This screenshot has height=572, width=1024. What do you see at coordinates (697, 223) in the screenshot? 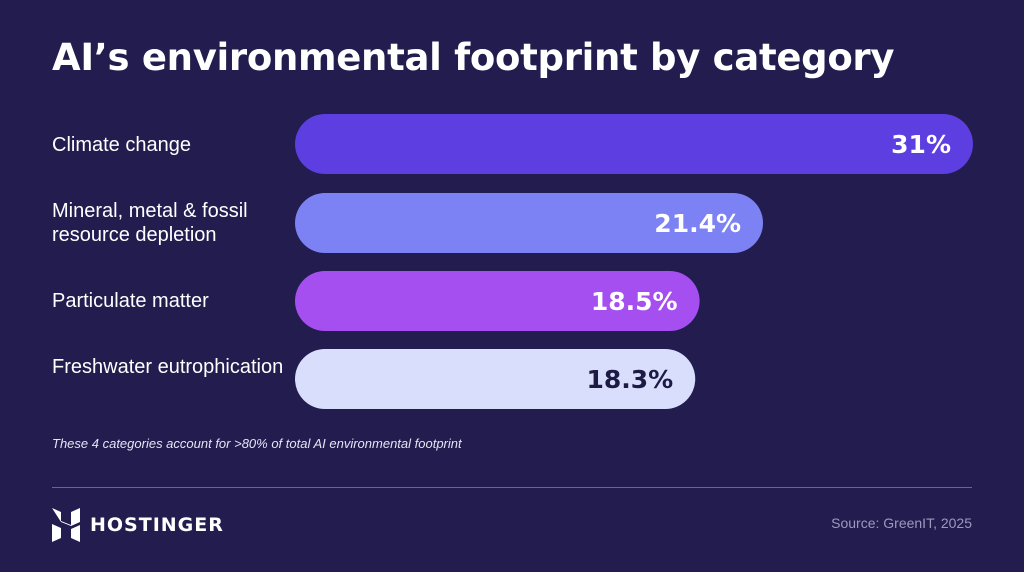
I see `value-label-resource-depletion: 21.4%` at bounding box center [697, 223].